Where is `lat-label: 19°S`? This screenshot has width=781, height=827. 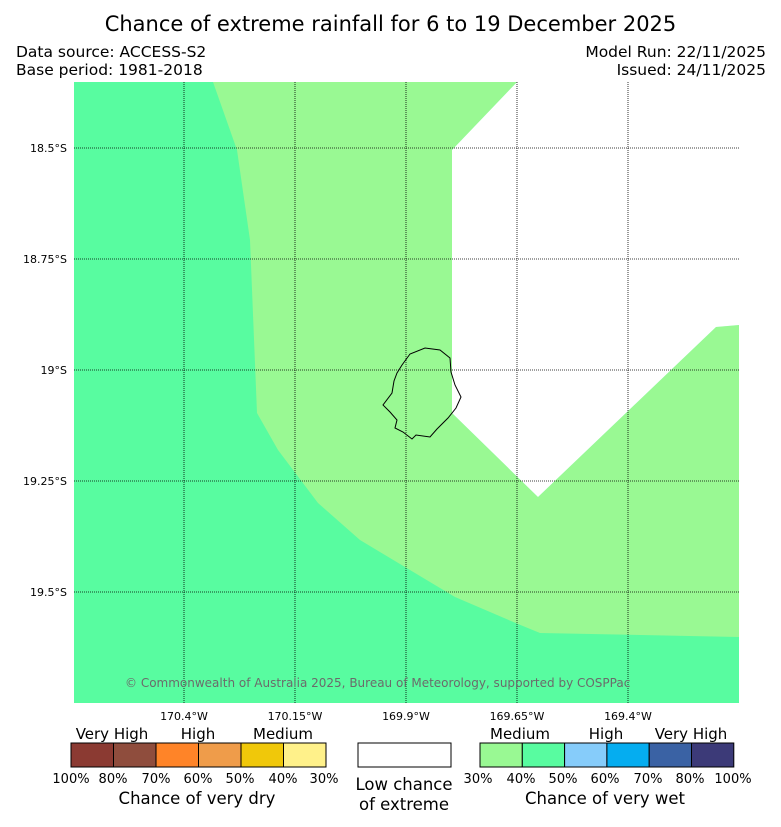 lat-label: 19°S is located at coordinates (54, 370).